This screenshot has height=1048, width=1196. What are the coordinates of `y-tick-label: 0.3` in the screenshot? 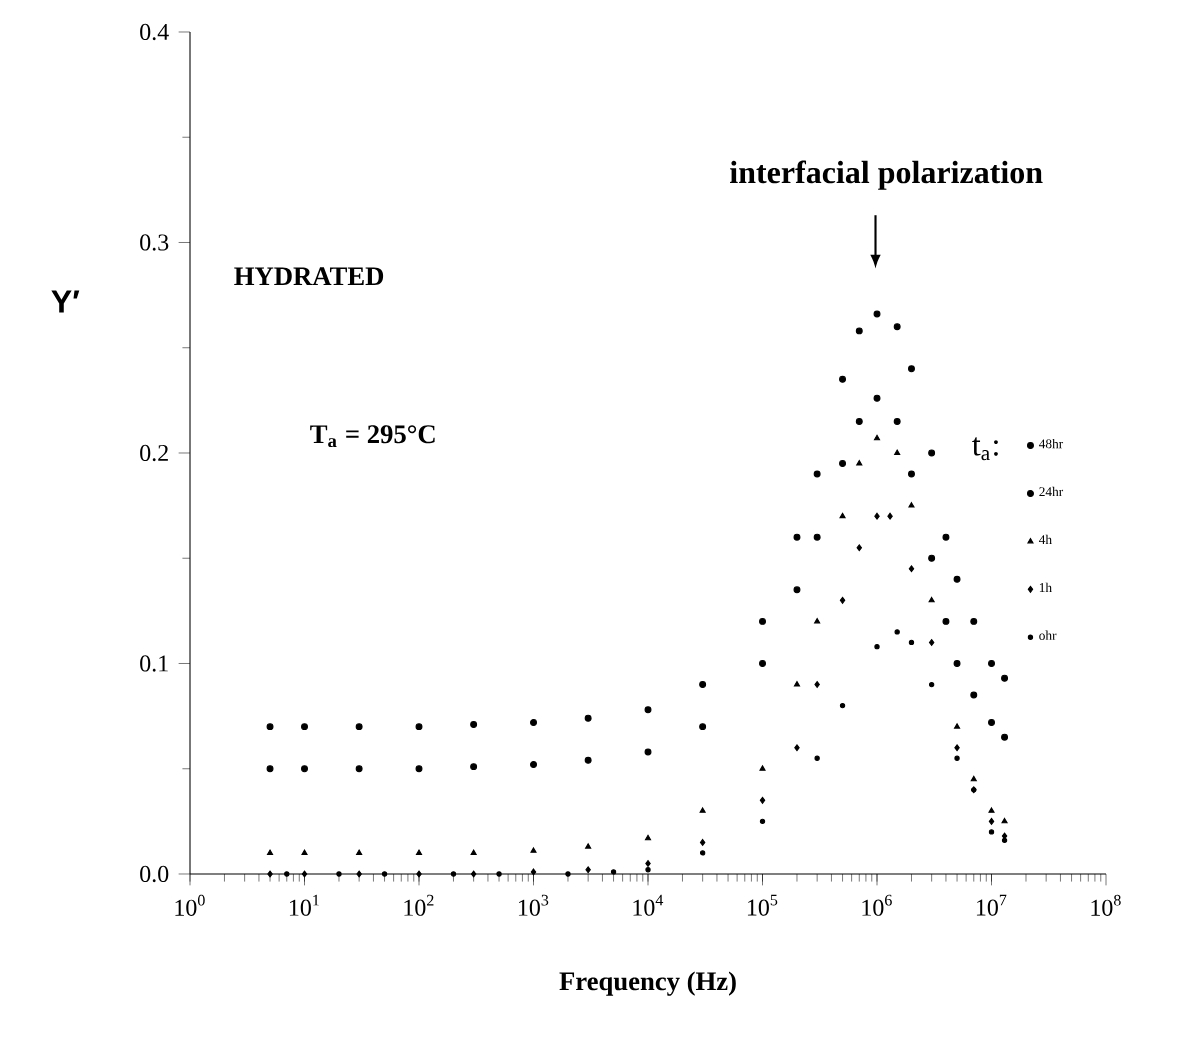 It's located at (154, 242).